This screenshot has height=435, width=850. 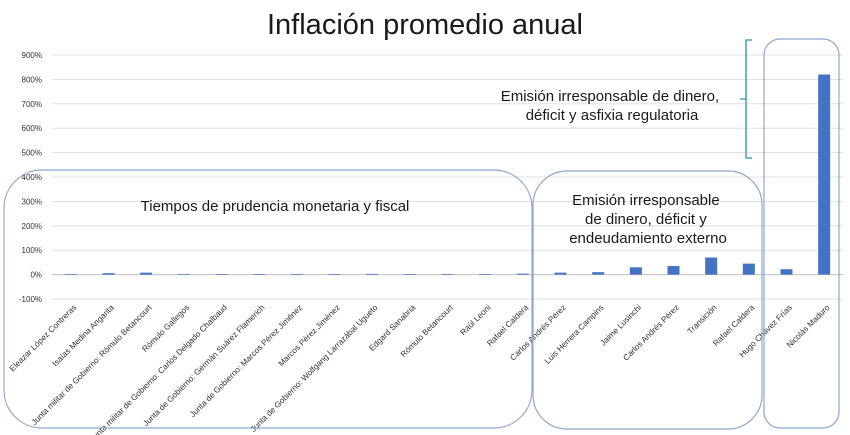 I want to click on y-tick-label: 600%, so click(x=32, y=128).